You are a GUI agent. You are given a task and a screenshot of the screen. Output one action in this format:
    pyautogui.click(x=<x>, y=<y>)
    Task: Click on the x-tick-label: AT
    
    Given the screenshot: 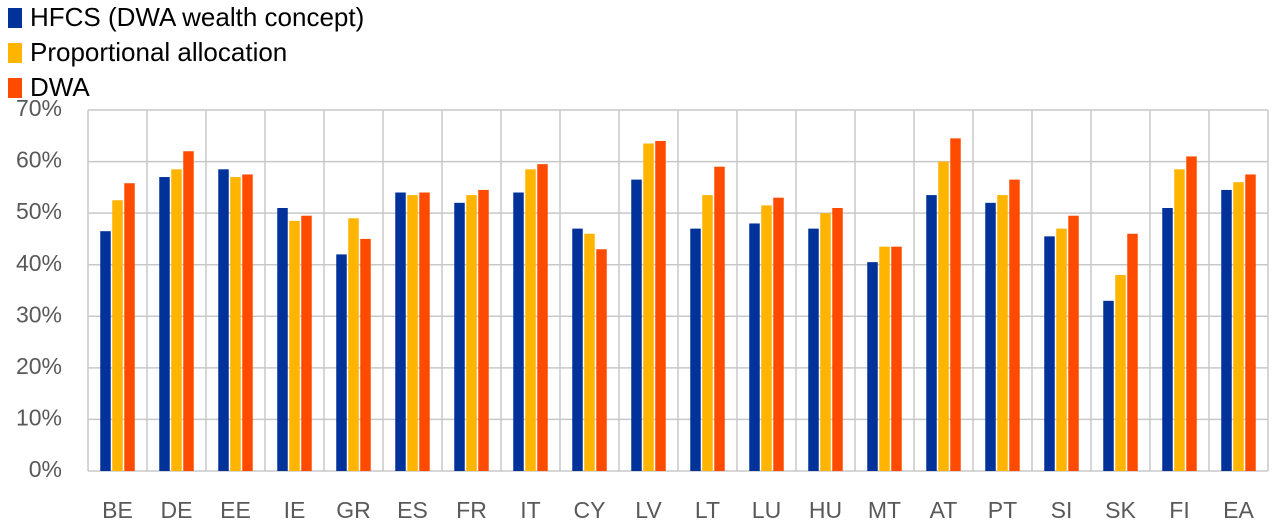 What is the action you would take?
    pyautogui.click(x=944, y=510)
    